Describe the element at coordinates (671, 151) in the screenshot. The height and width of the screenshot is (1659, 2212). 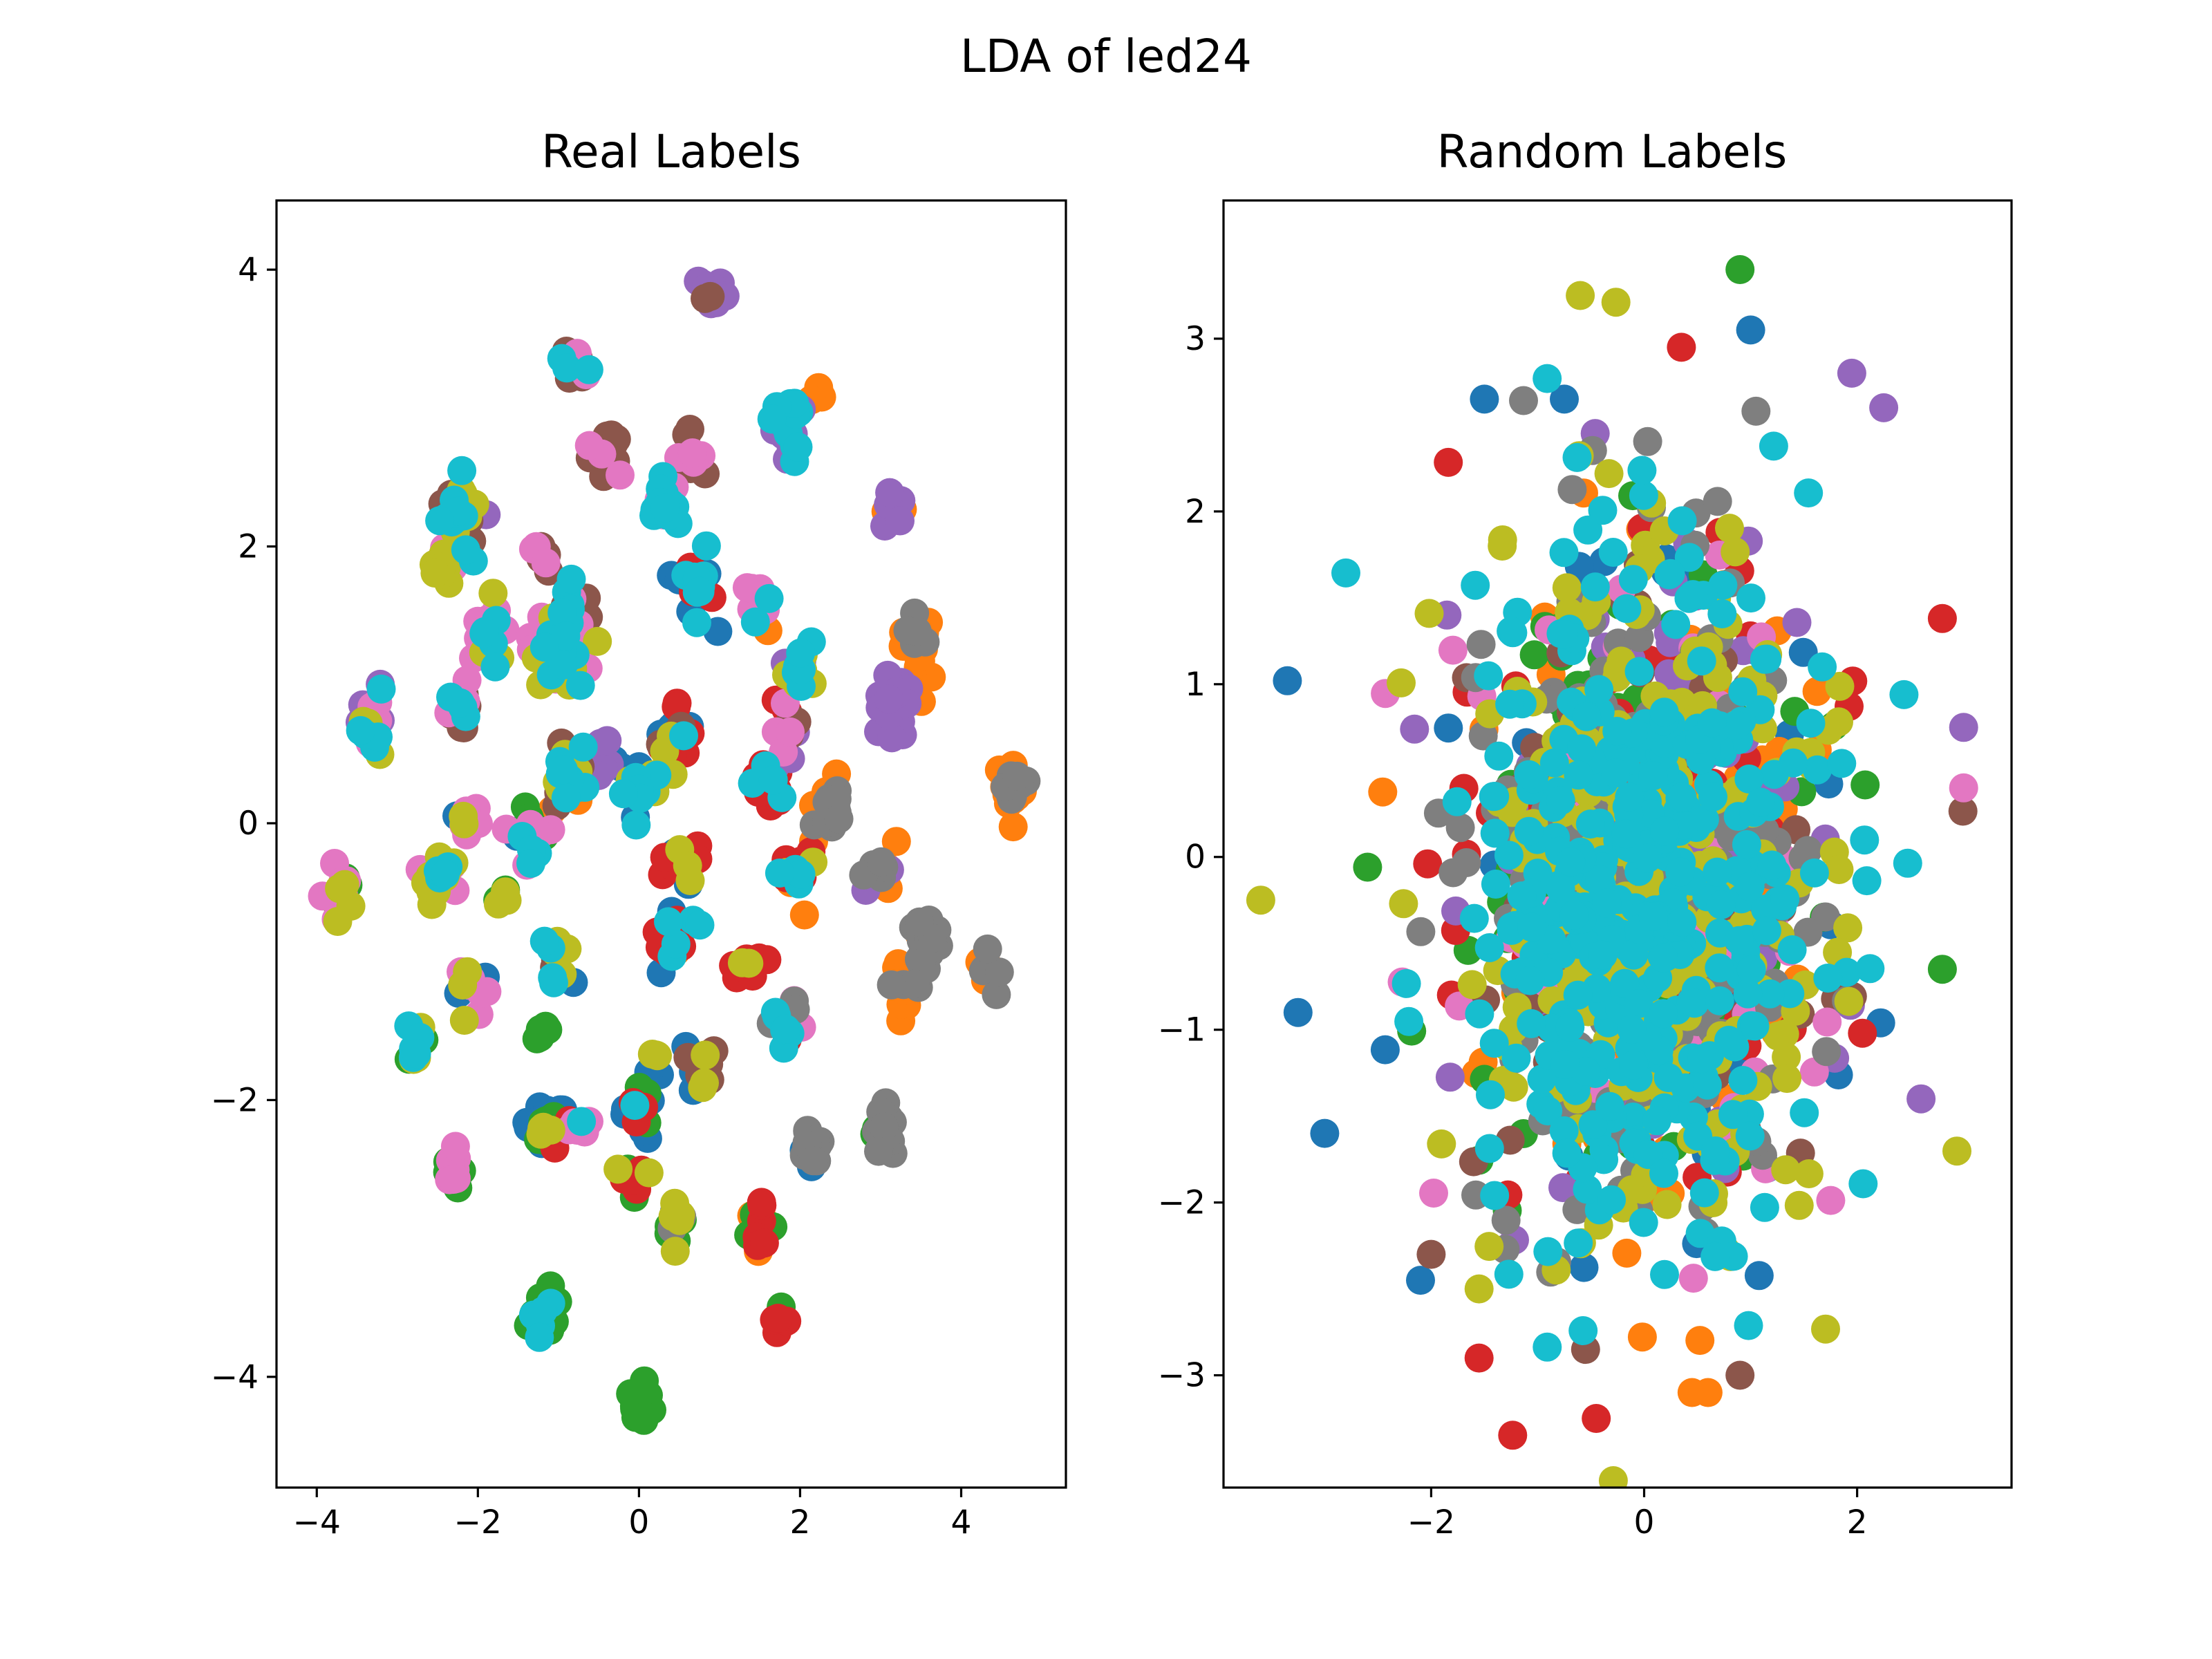
I see `subplot-title-real-labels: Real Labels` at that location.